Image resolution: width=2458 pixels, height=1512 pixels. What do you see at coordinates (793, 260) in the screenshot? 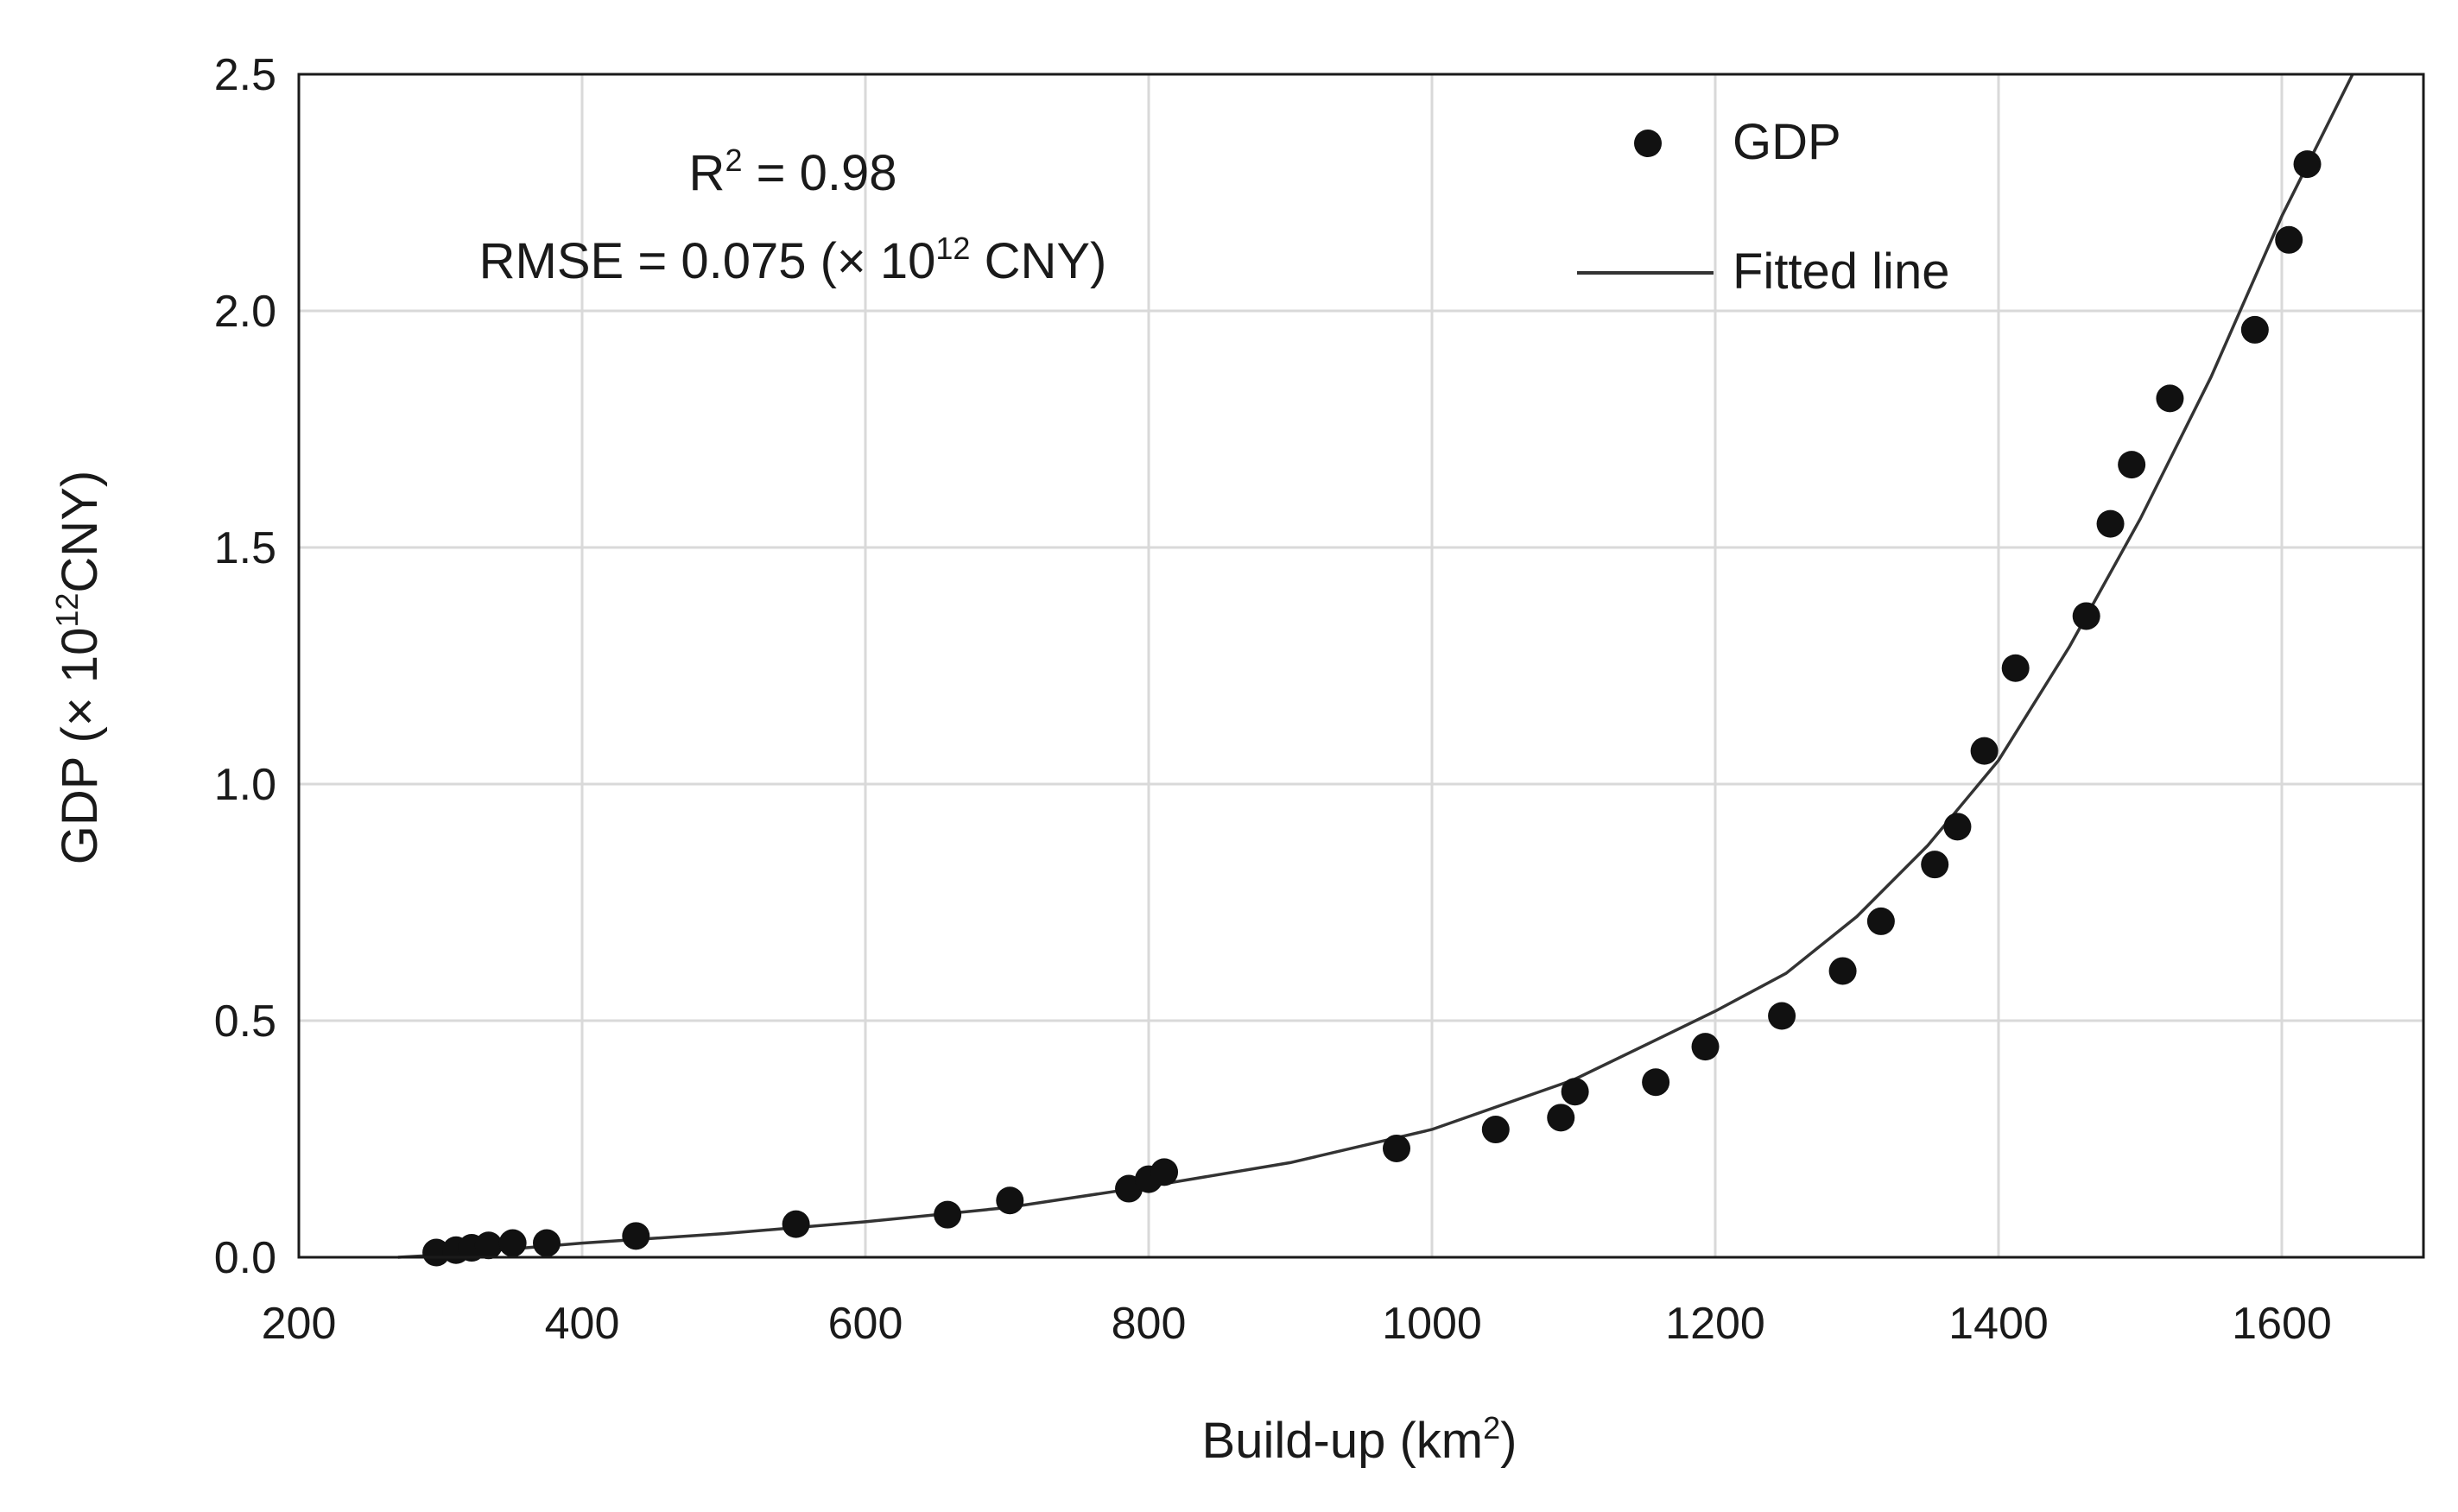
I see `rmse-annotation: RMSE = 0.075 (× 1012 CNY)` at bounding box center [793, 260].